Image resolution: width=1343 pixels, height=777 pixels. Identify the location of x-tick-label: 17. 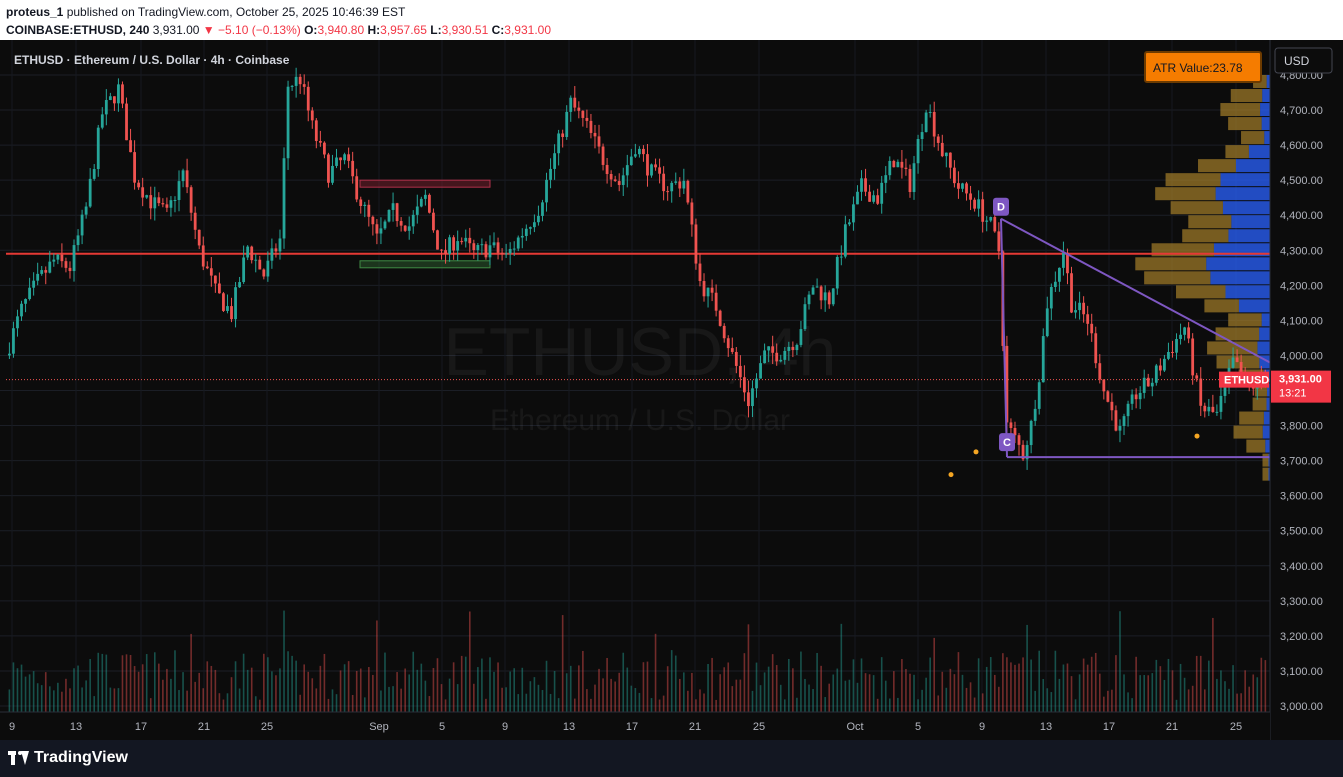
(1109, 727).